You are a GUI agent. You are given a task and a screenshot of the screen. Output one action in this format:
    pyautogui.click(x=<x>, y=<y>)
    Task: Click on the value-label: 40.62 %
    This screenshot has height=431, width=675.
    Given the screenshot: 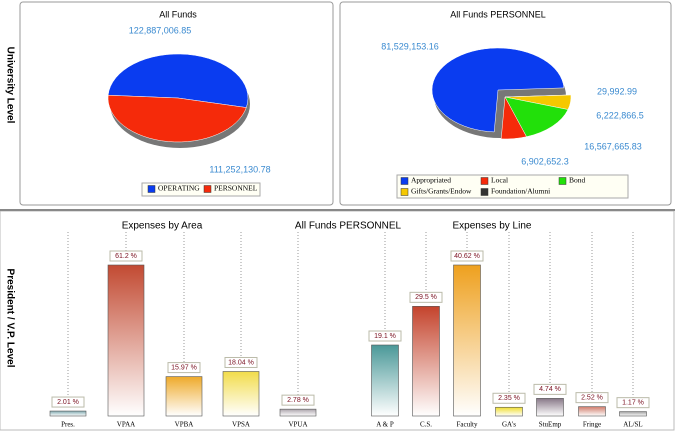 What is the action you would take?
    pyautogui.click(x=467, y=256)
    